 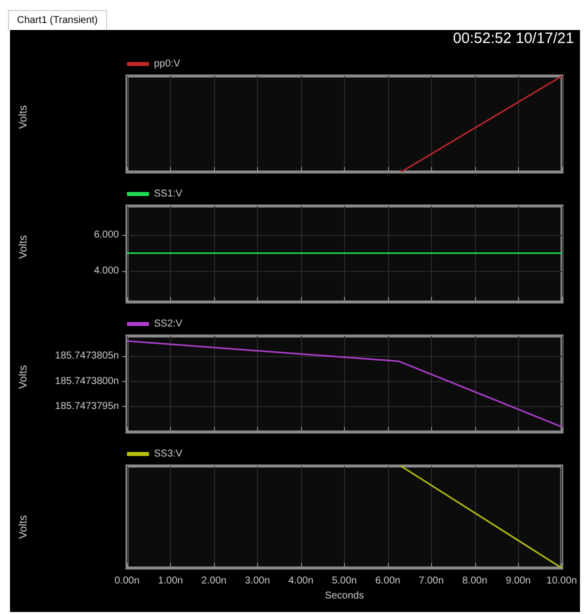 What do you see at coordinates (513, 38) in the screenshot?
I see `text: 00:52:52 10/17/21` at bounding box center [513, 38].